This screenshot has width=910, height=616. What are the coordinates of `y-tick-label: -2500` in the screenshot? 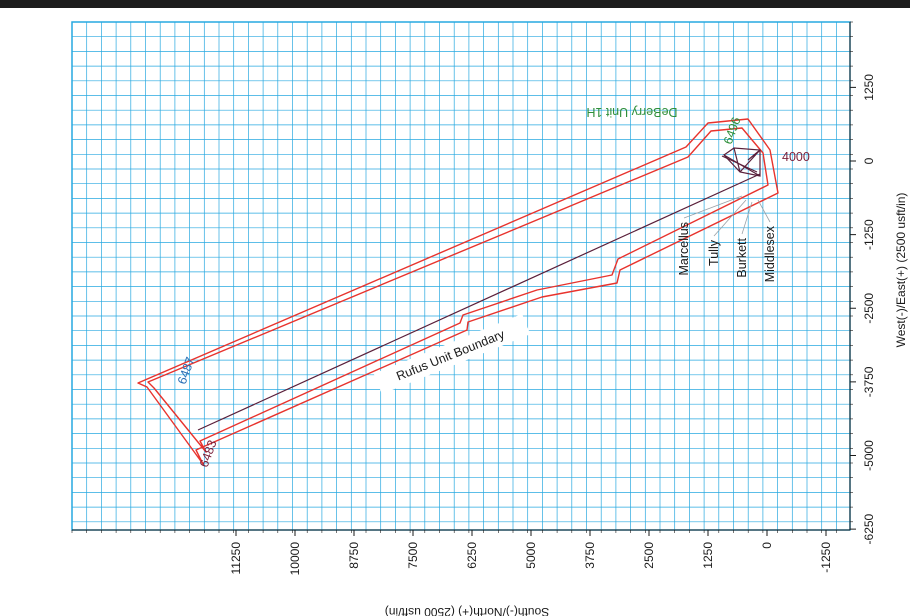 It's located at (869, 308).